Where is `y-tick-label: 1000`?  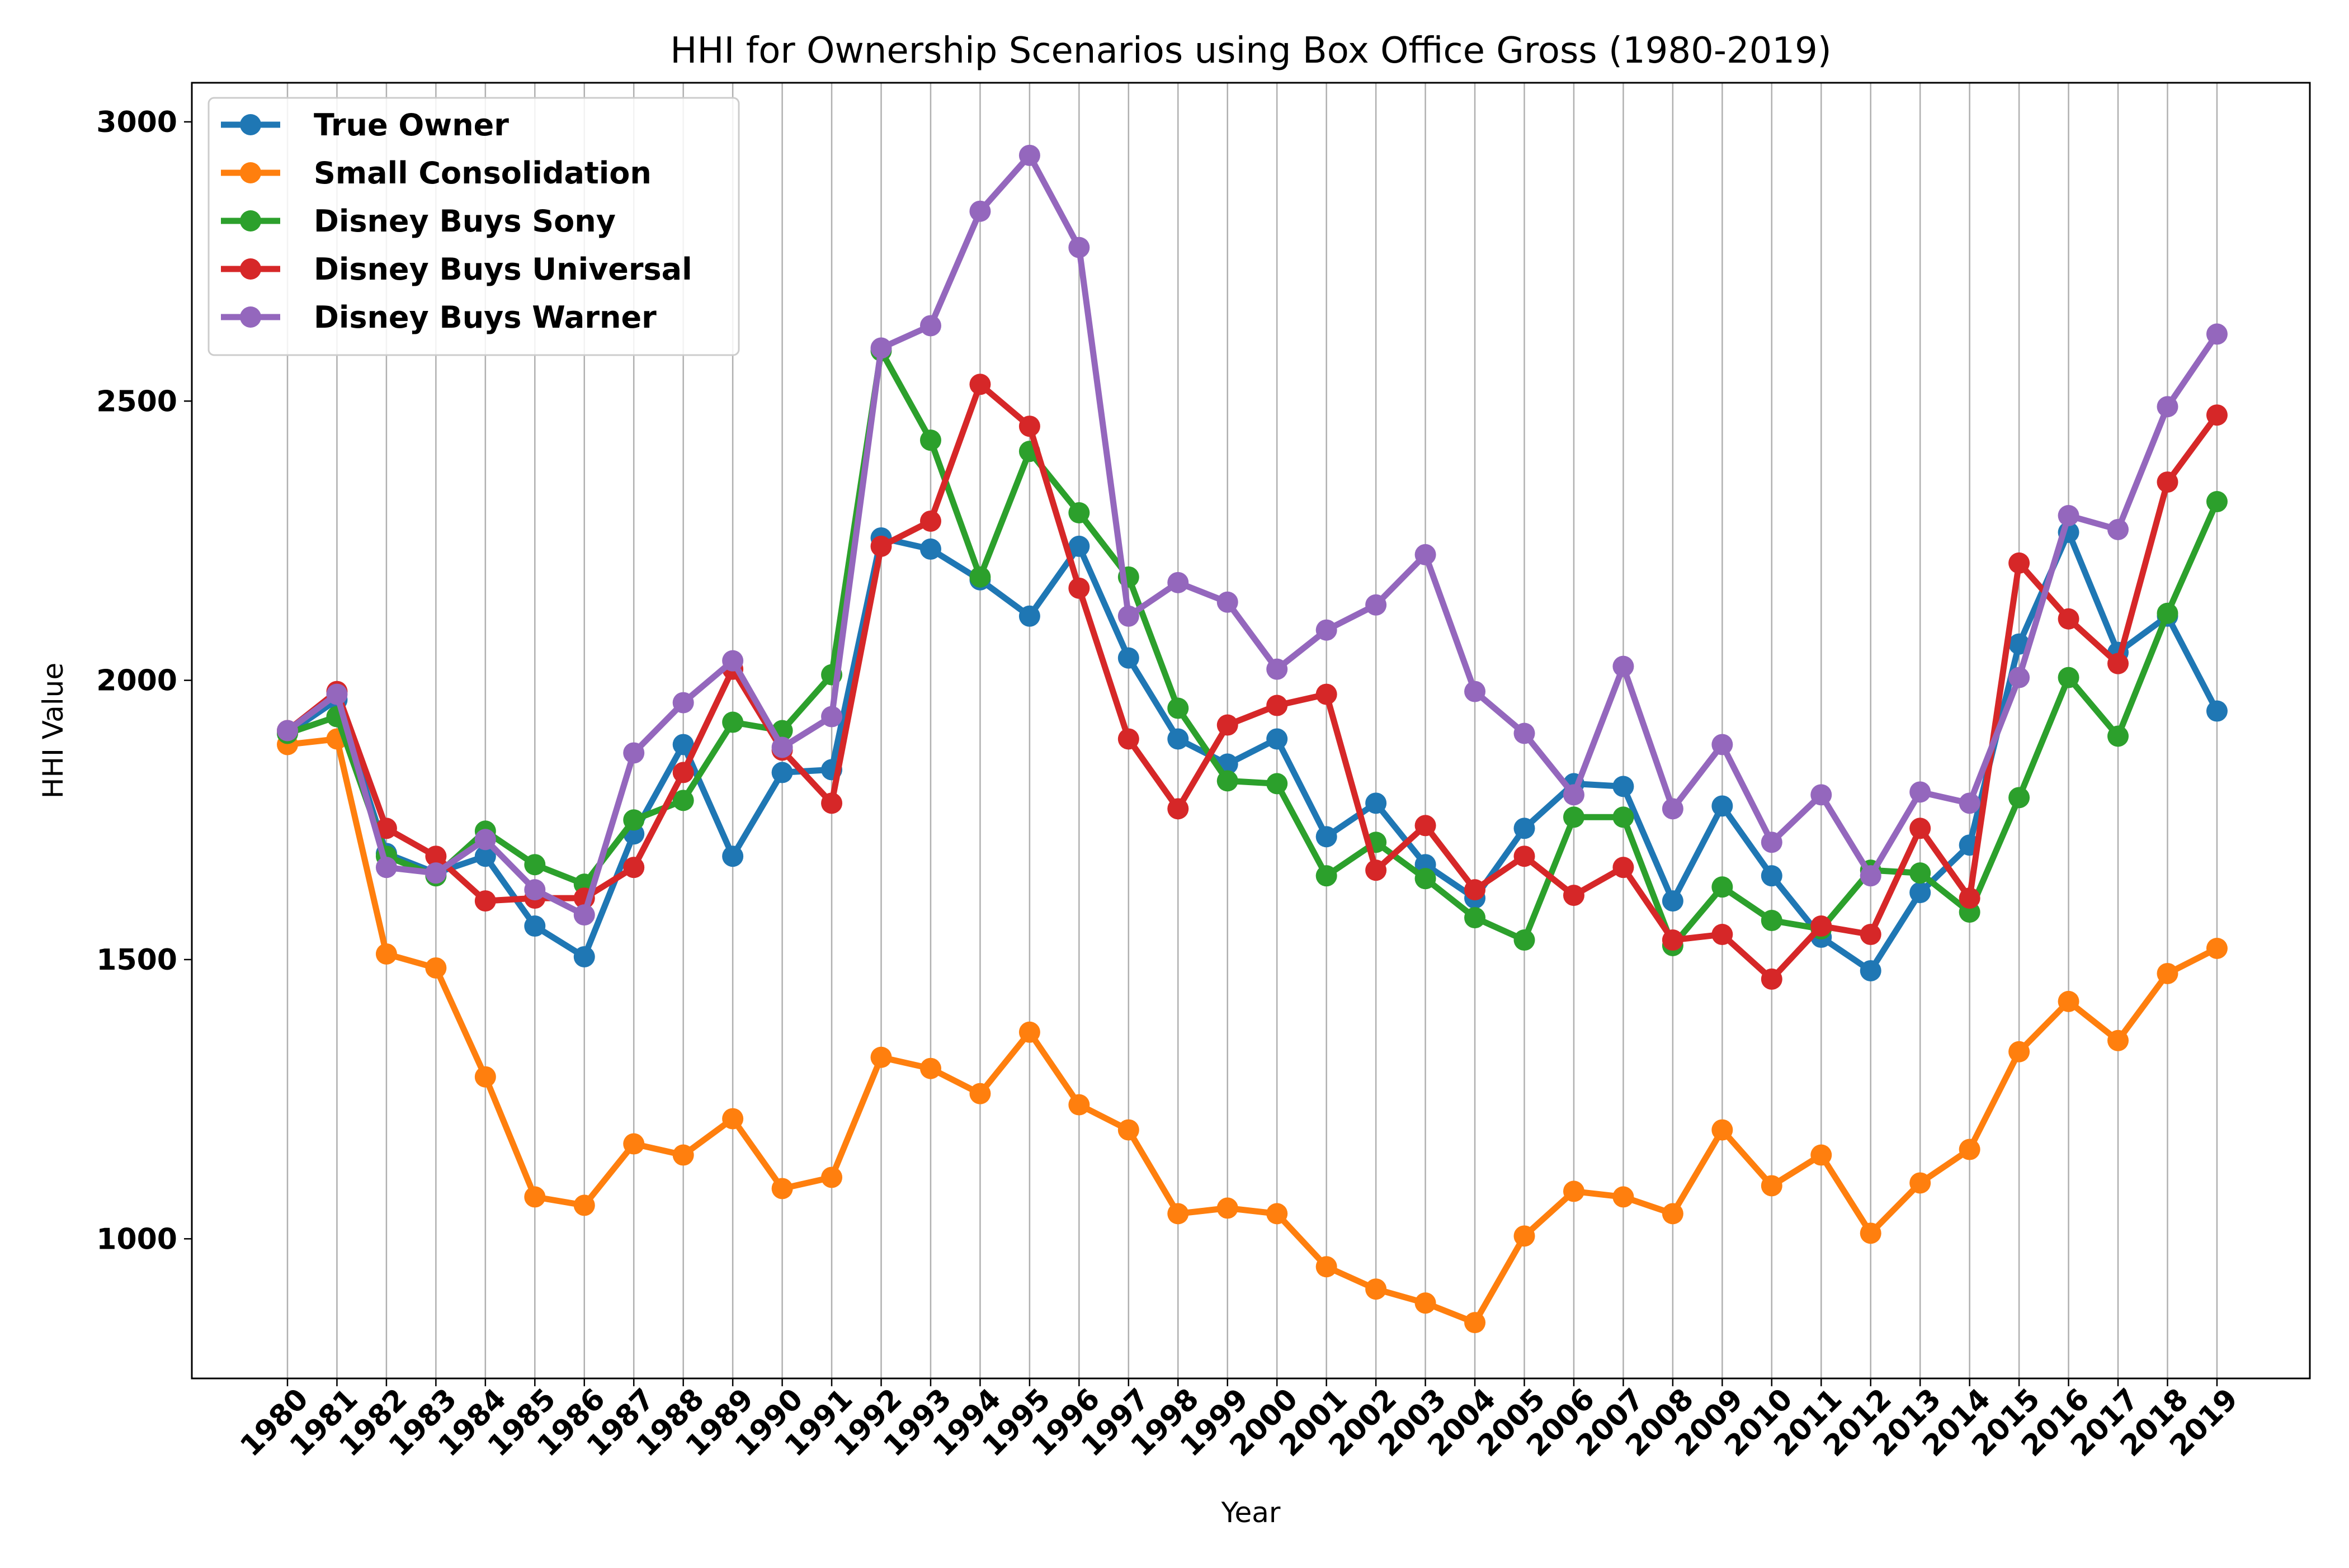
y-tick-label: 1000 is located at coordinates (136, 1239).